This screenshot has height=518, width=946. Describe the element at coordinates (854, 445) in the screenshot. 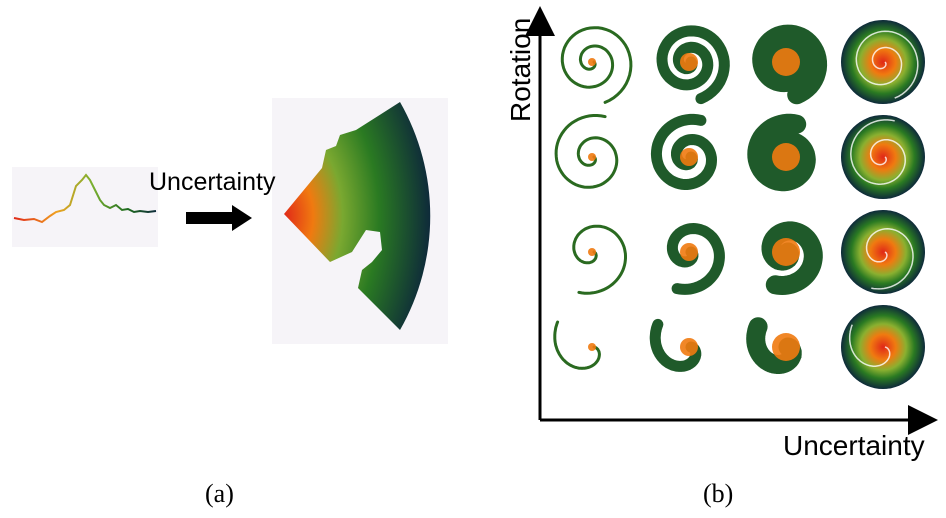

I see `x-axis-label: Uncertainty` at that location.